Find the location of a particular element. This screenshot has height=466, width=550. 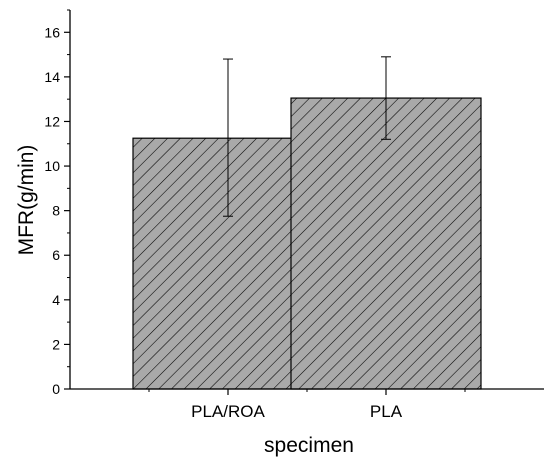

y-tick-label: 6 is located at coordinates (56, 255).